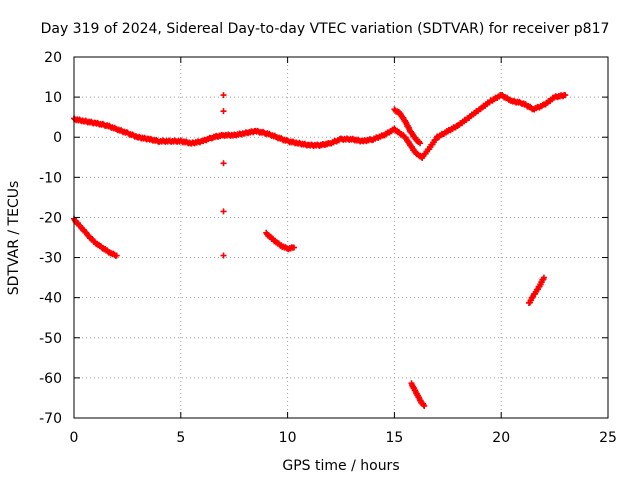 This screenshot has width=640, height=480. I want to click on x-tick-label: 20, so click(501, 438).